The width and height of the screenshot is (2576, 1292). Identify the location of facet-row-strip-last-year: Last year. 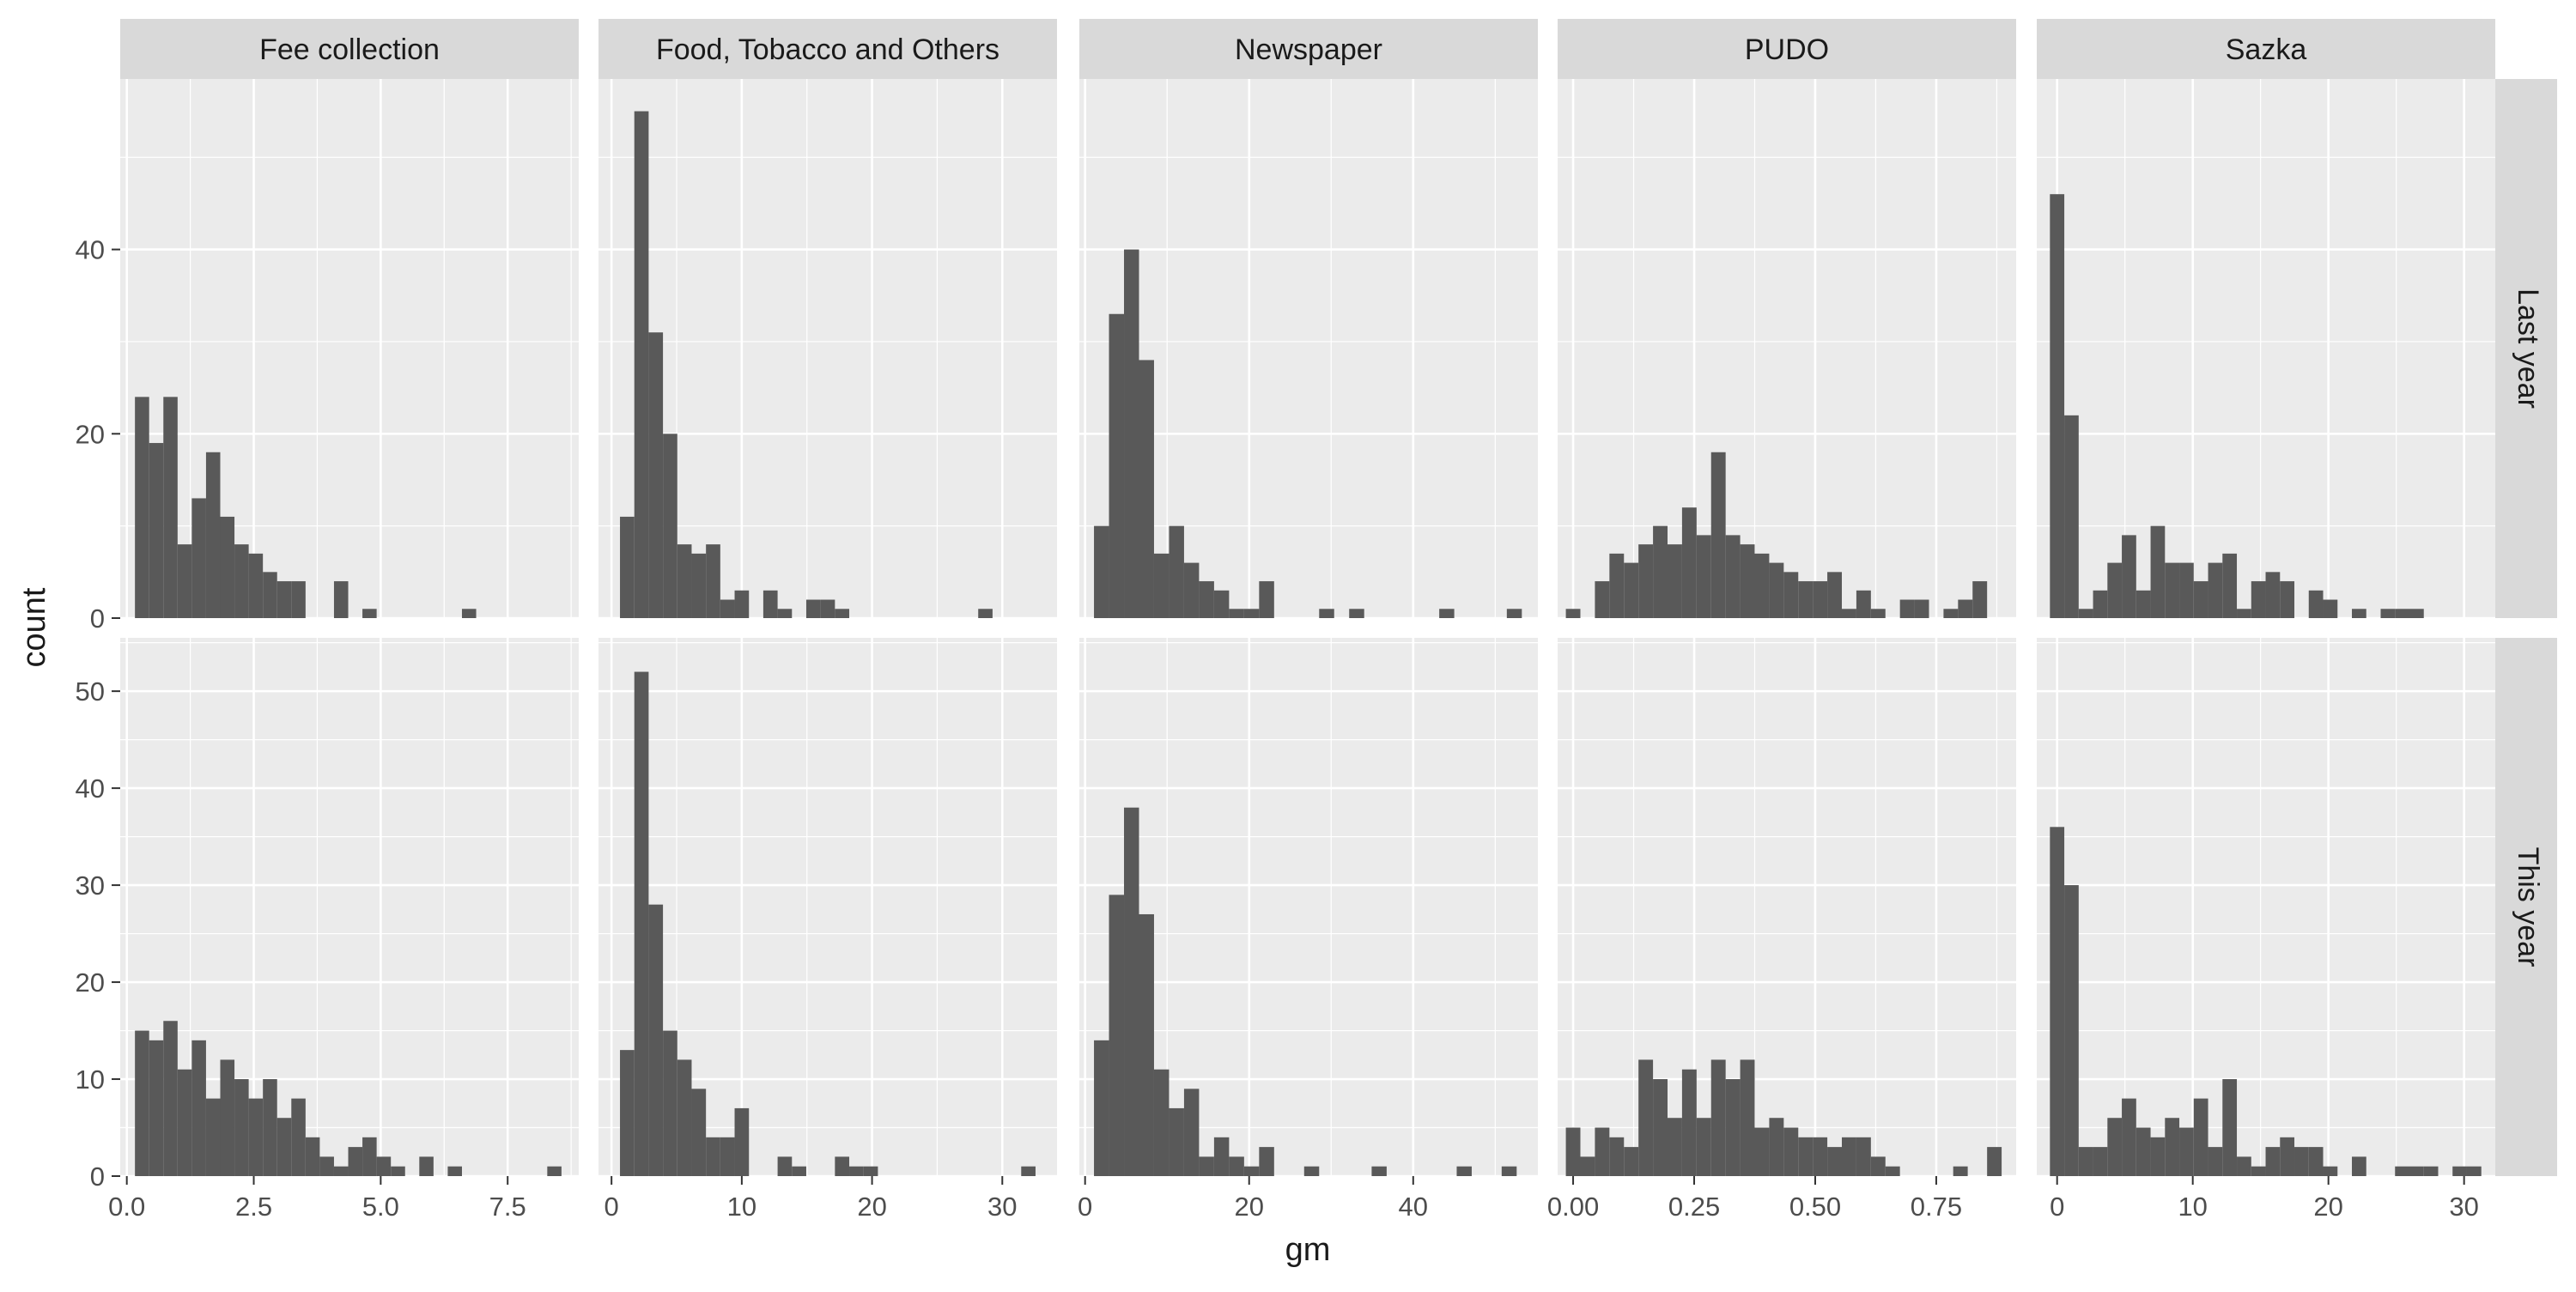
(2526, 348).